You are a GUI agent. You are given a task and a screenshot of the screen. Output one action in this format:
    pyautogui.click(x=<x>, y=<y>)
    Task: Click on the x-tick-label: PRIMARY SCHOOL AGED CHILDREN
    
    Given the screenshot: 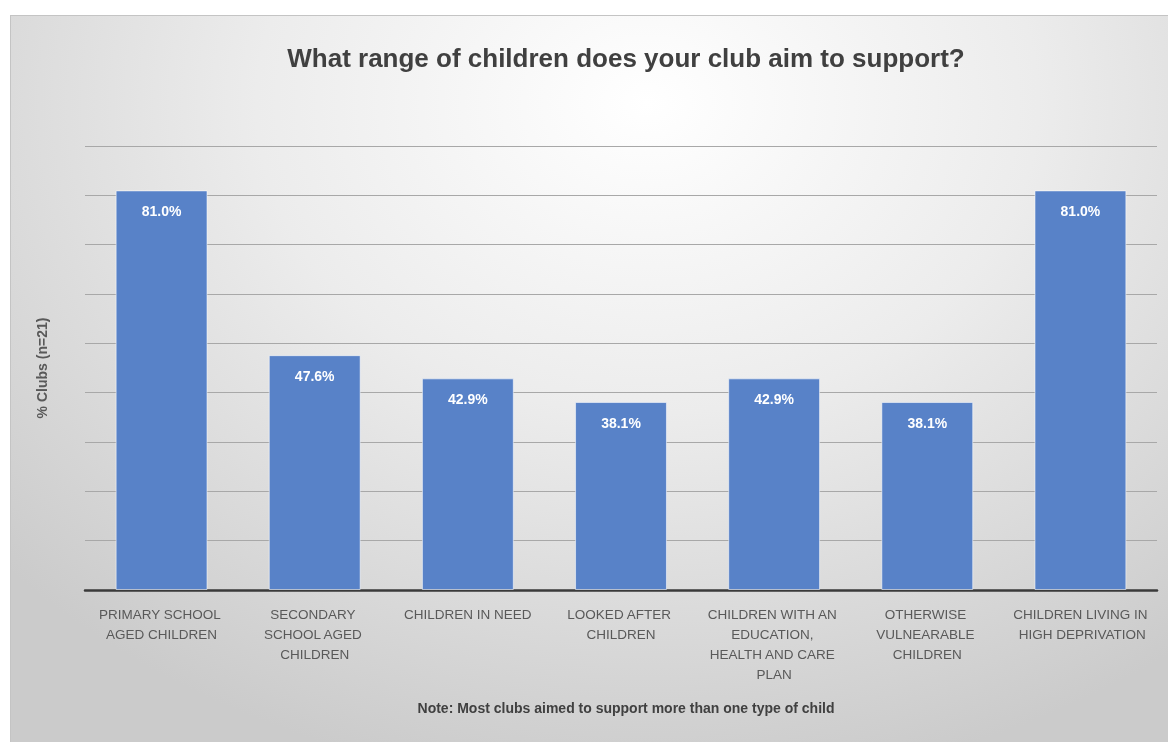 What is the action you would take?
    pyautogui.click(x=162, y=624)
    